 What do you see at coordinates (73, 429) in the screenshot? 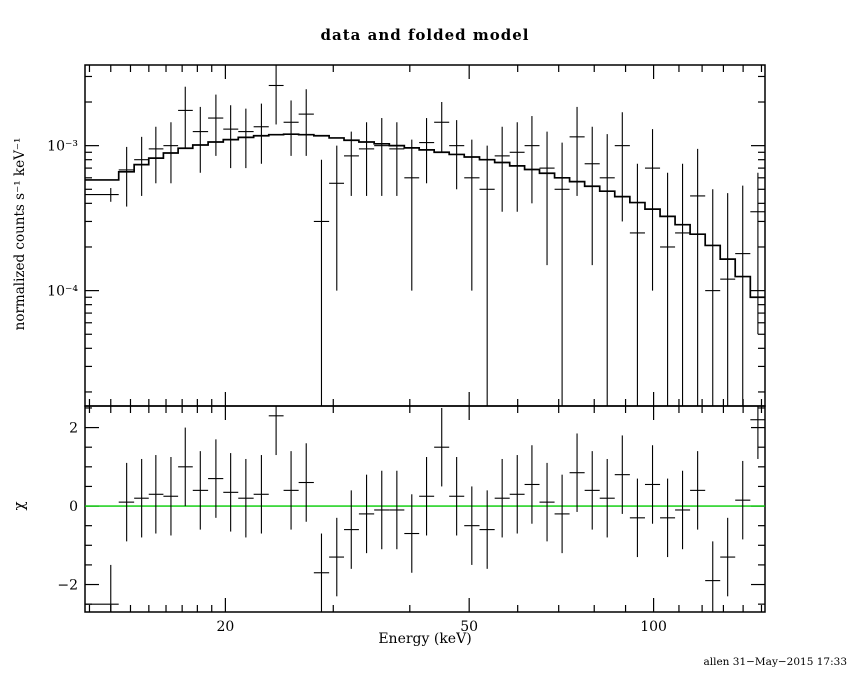
I see `svg-text: 2` at bounding box center [73, 429].